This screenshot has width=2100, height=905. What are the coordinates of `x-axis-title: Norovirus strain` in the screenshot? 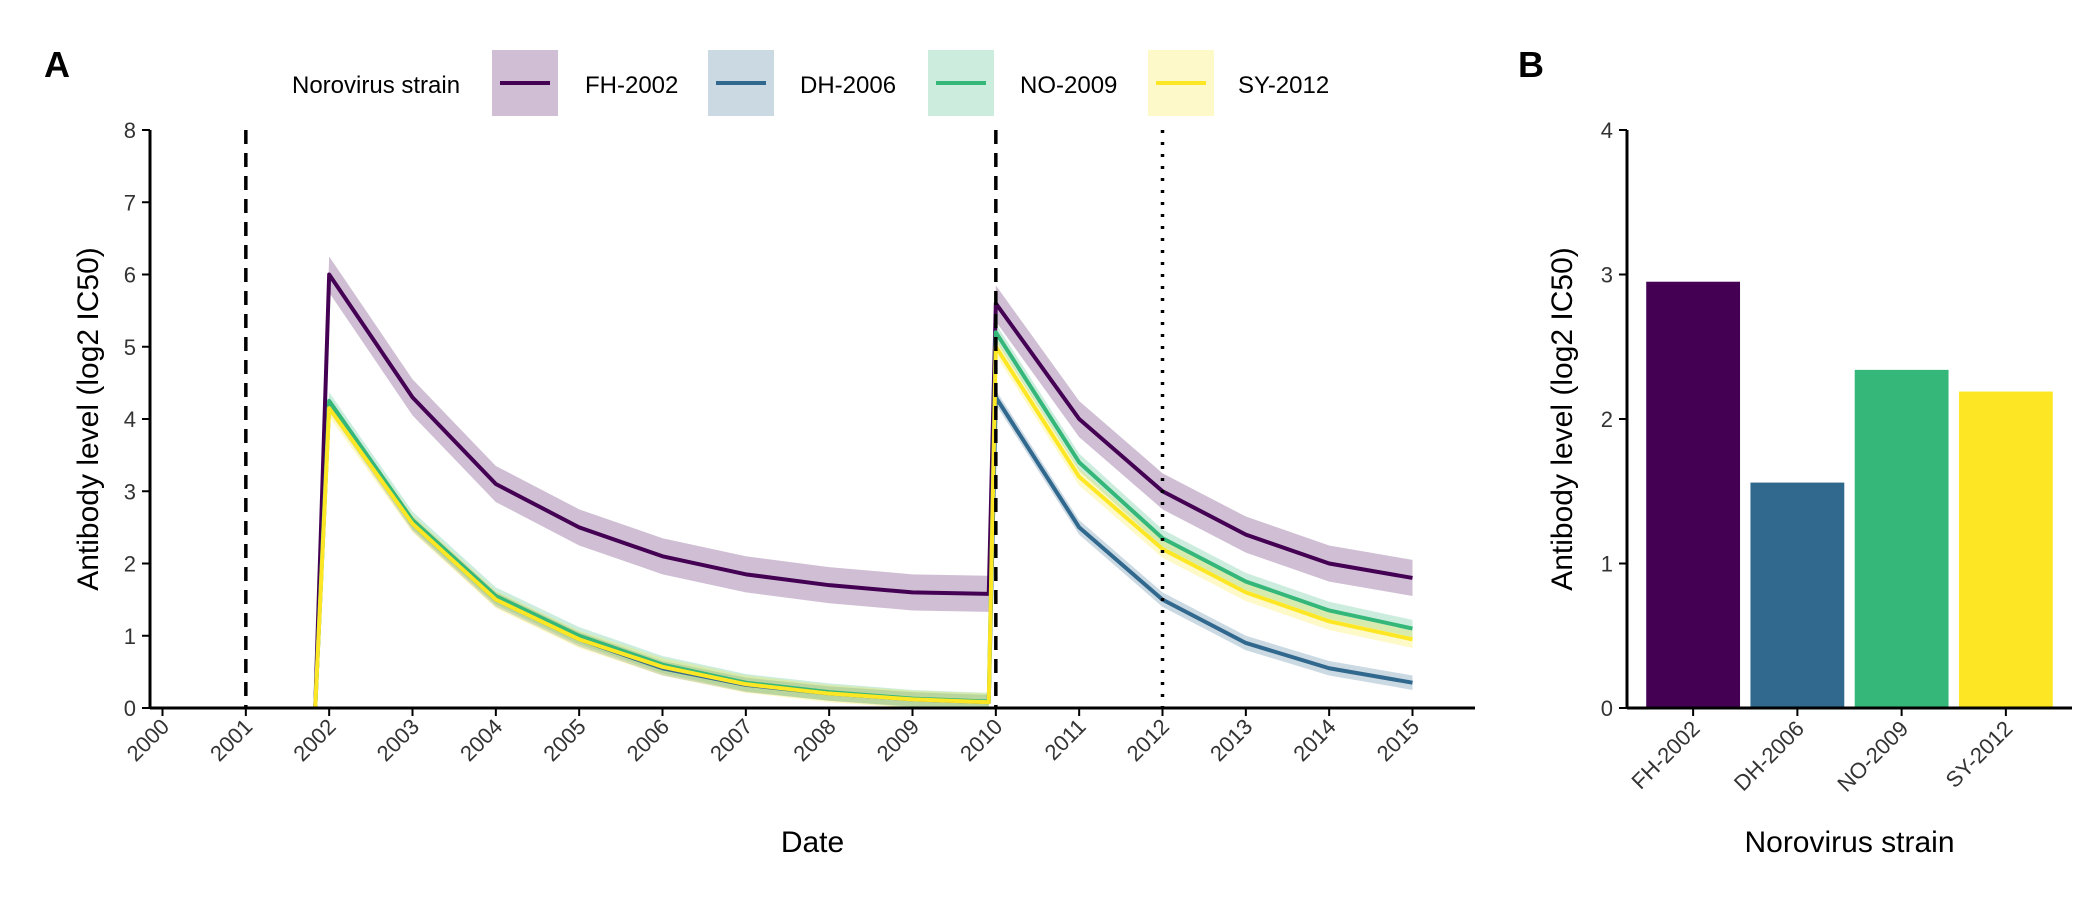 It's located at (1849, 842).